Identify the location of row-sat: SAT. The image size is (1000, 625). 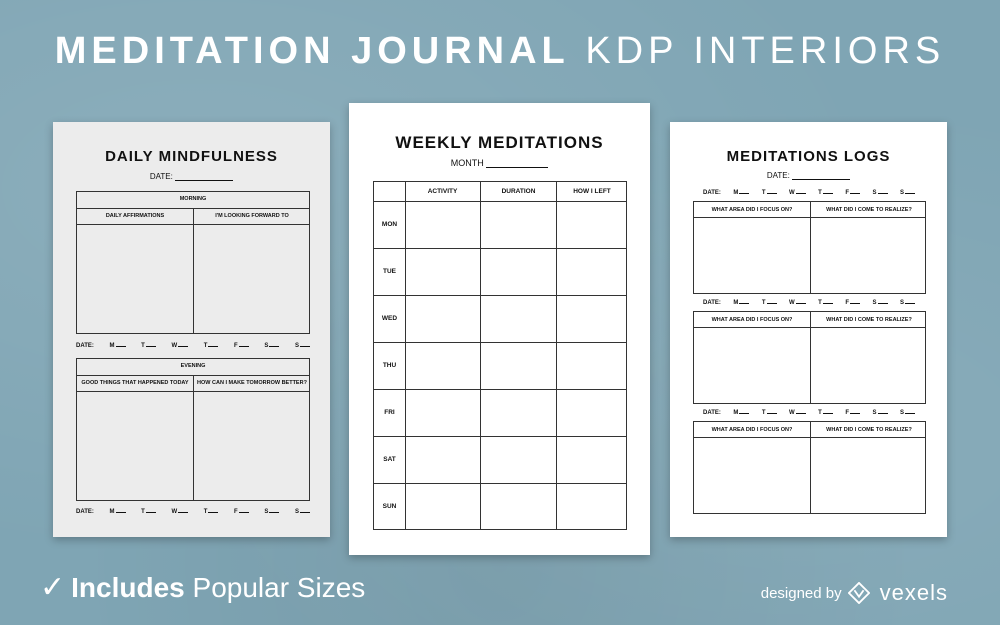
(389, 459).